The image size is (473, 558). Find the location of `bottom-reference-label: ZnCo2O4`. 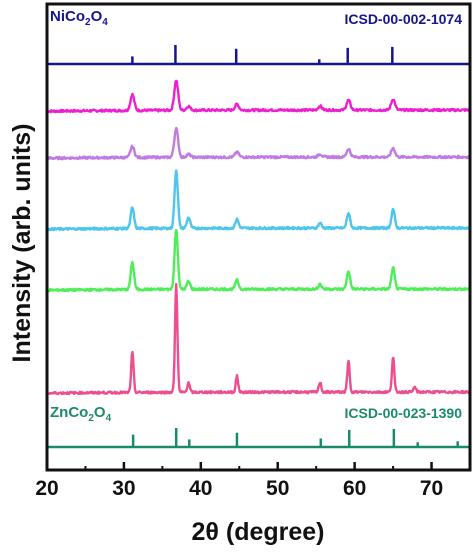

bottom-reference-label: ZnCo2O4 is located at coordinates (81, 414).